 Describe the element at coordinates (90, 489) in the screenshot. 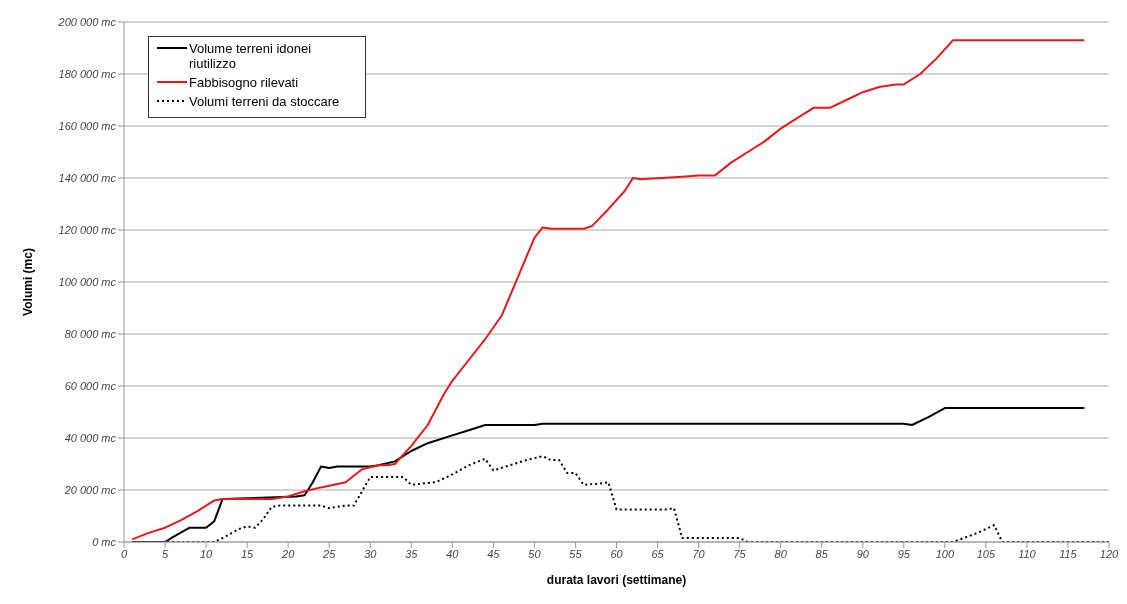

I see `y-tick-label: 20 000 mc` at that location.